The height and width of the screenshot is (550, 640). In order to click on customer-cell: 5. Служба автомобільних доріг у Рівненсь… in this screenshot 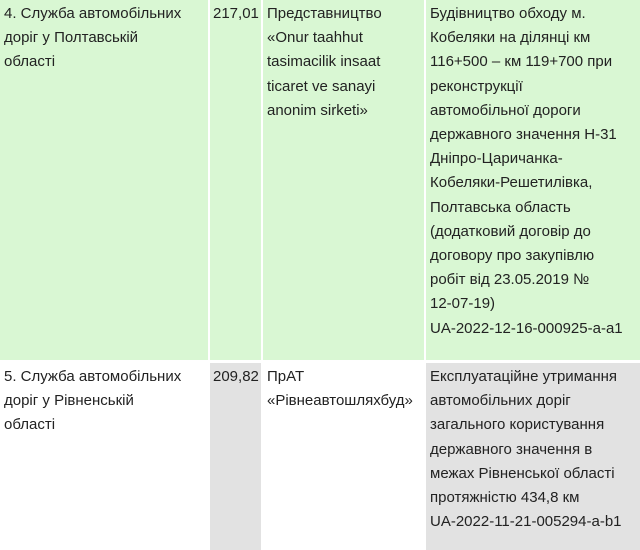, I will do `click(104, 456)`.